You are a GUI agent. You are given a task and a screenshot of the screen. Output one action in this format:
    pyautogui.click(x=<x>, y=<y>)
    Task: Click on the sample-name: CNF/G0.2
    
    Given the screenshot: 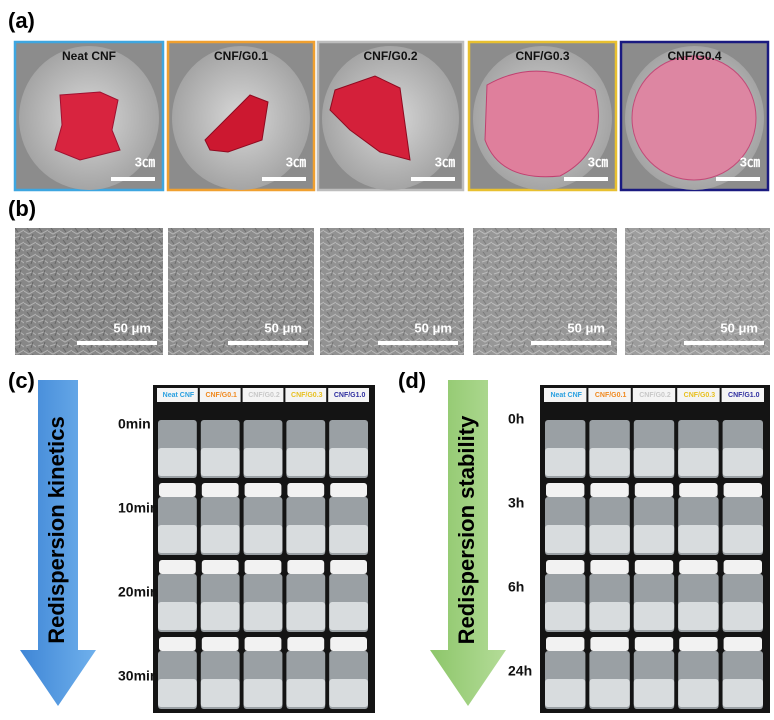 What is the action you would take?
    pyautogui.click(x=390, y=56)
    